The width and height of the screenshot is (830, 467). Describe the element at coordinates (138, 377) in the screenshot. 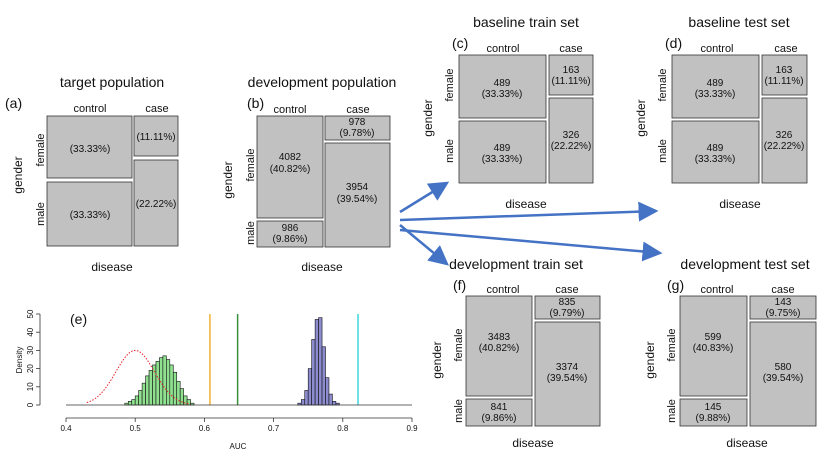

I see `panel-e-red-curve` at that location.